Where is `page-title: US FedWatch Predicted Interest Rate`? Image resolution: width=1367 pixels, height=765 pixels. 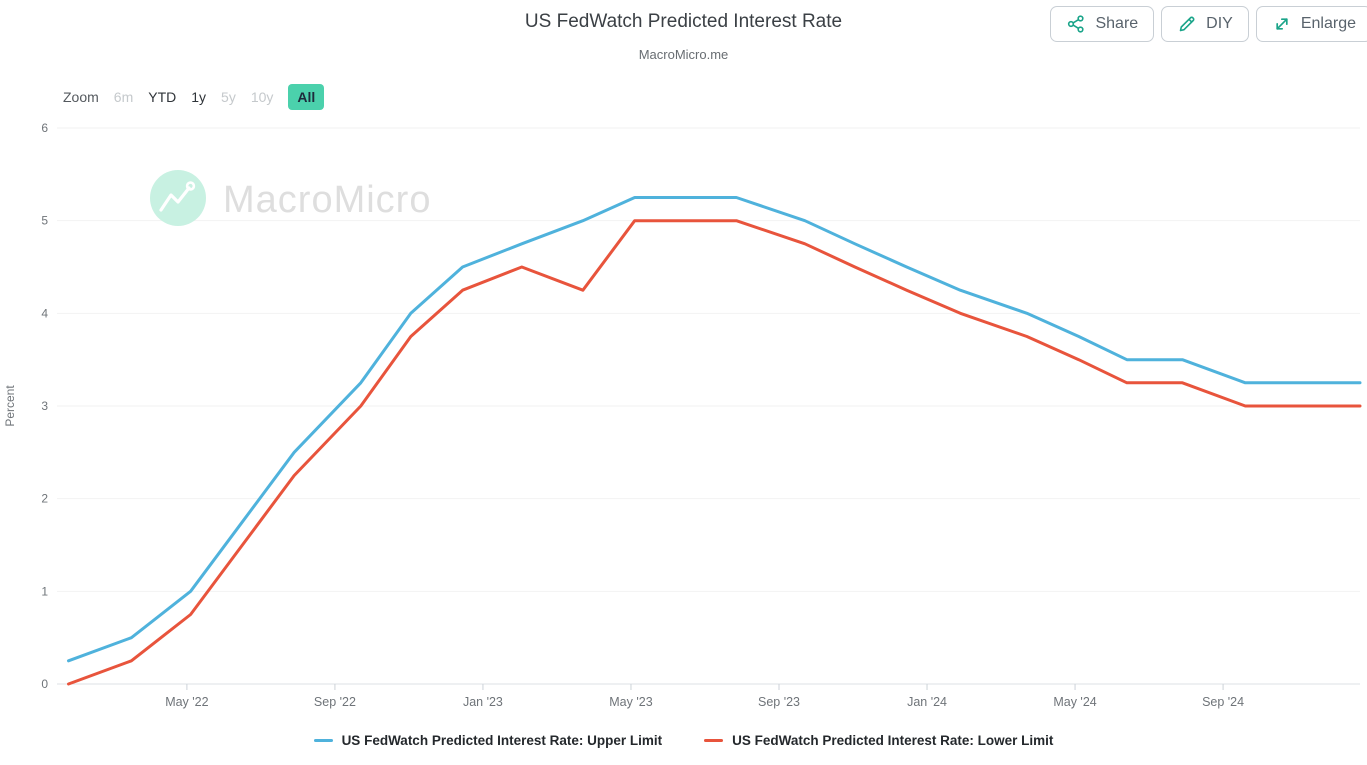
page-title: US FedWatch Predicted Interest Rate is located at coordinates (683, 21).